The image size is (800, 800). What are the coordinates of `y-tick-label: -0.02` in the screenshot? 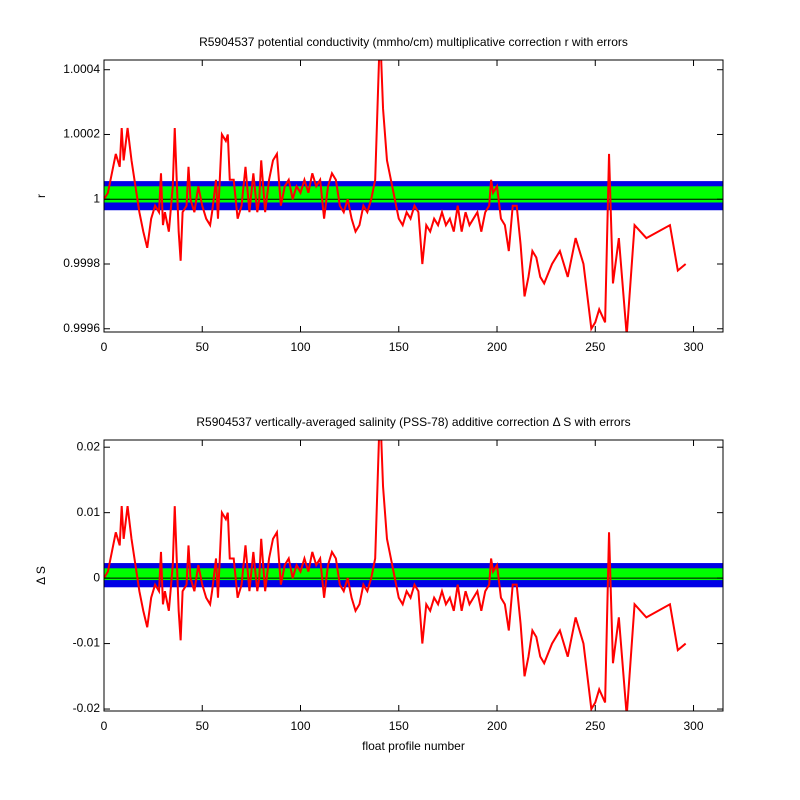 It's located at (87, 708).